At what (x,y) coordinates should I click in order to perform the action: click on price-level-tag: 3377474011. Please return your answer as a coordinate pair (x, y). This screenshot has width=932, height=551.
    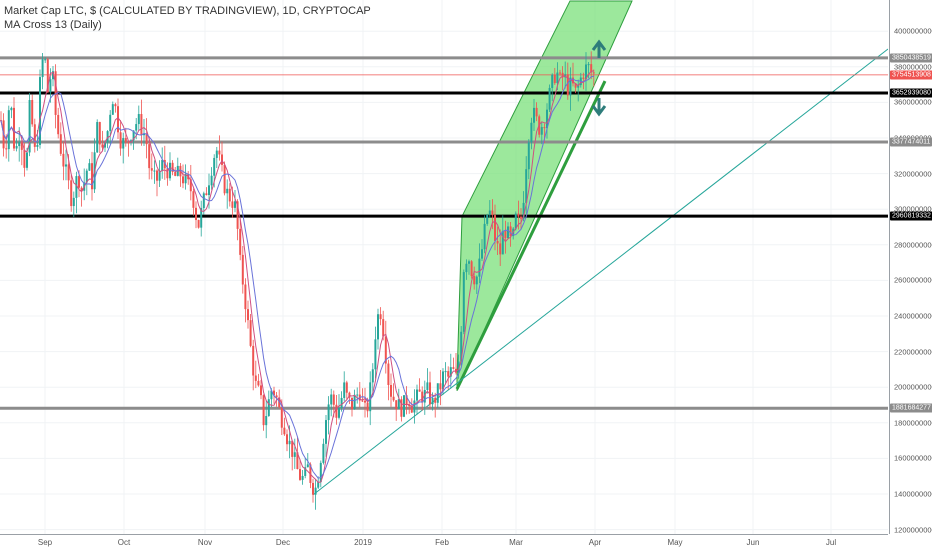
    Looking at the image, I should click on (911, 142).